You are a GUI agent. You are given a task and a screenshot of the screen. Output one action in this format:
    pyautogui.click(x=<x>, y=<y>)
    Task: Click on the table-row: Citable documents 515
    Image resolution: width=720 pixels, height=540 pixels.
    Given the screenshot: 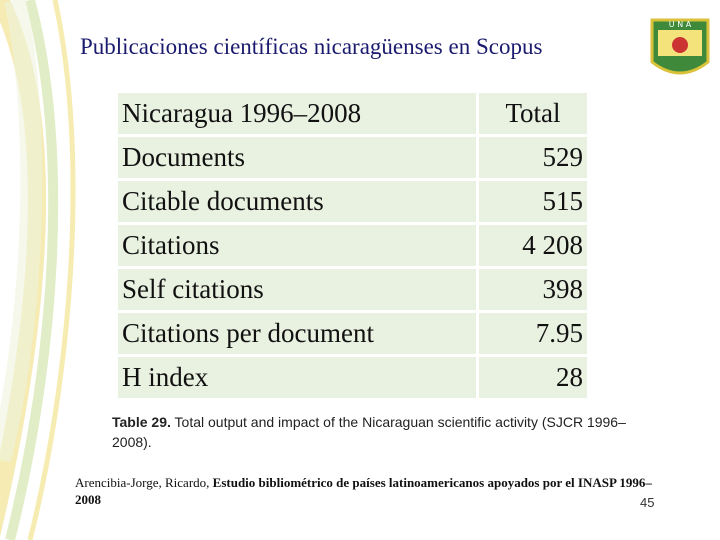 What is the action you would take?
    pyautogui.click(x=352, y=201)
    